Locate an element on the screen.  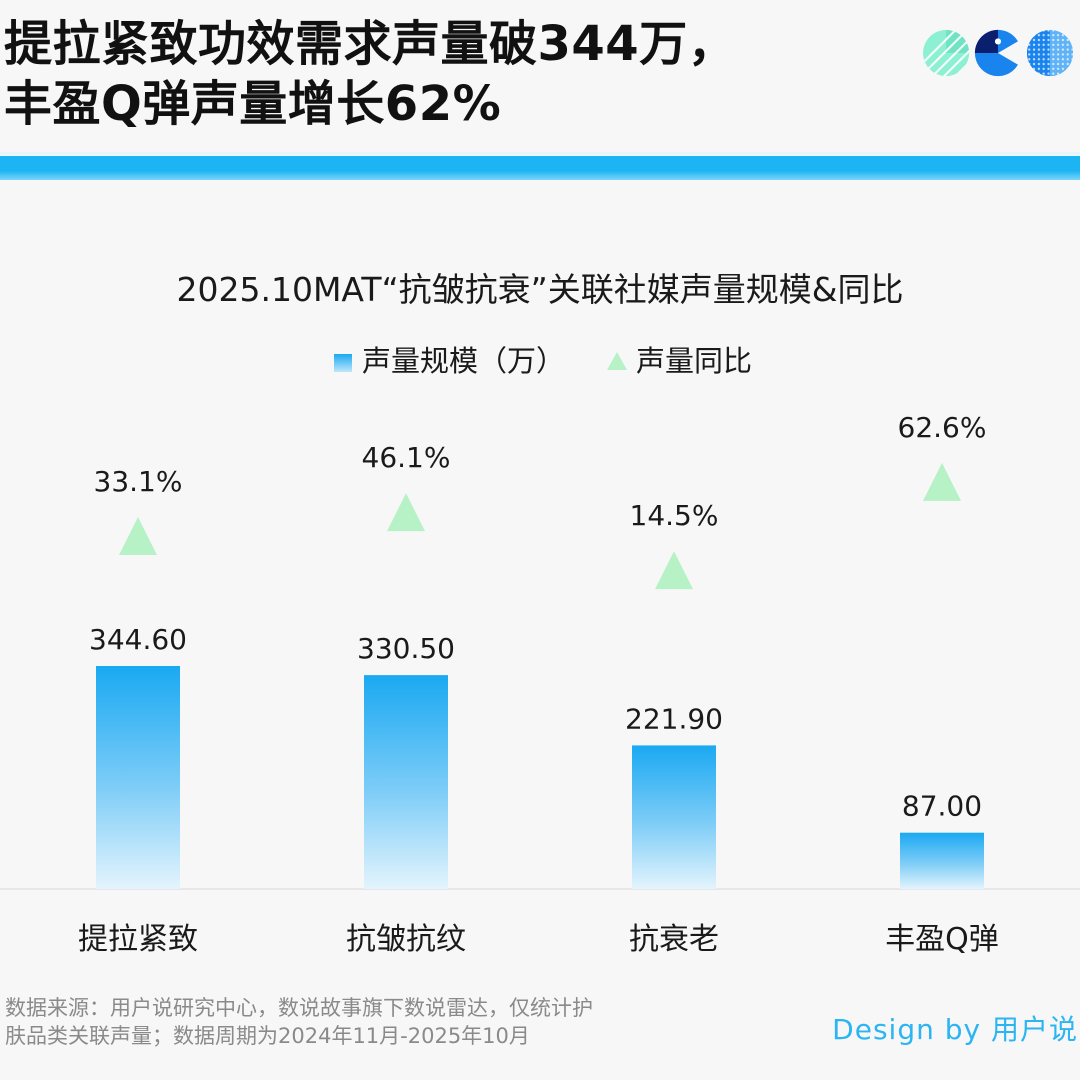
bar-value-label-3: 221.90 is located at coordinates (674, 718).